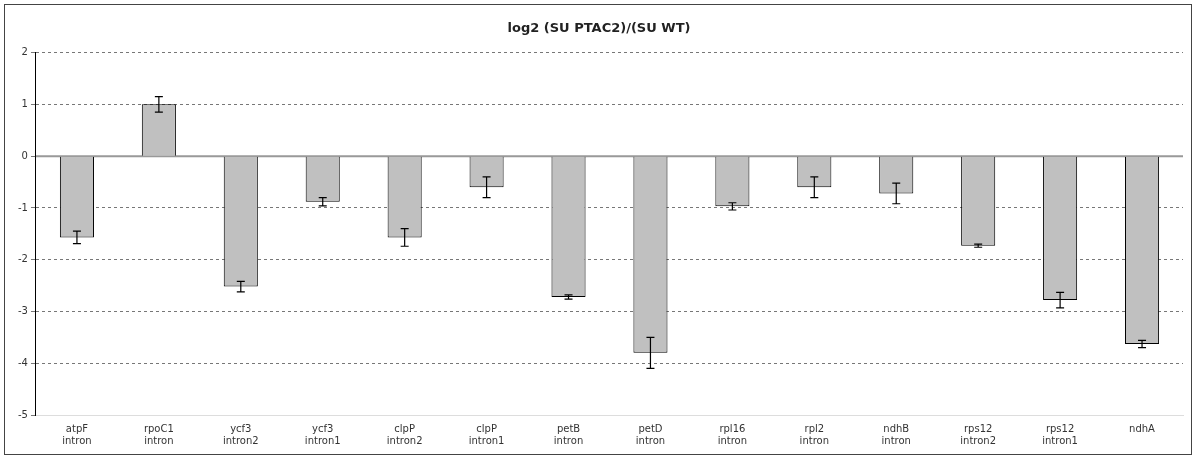 The width and height of the screenshot is (1198, 461). Describe the element at coordinates (599, 28) in the screenshot. I see `chart-title: log2 (SU PTAC2)/(SU WT)` at that location.